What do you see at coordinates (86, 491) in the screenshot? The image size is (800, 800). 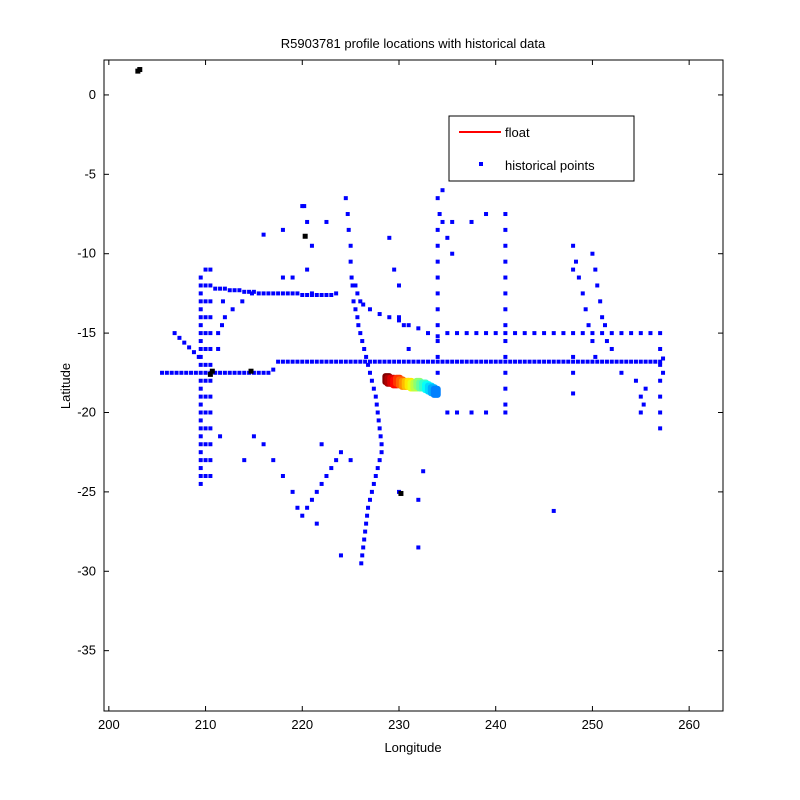 I see `y-tick-label: -25` at bounding box center [86, 491].